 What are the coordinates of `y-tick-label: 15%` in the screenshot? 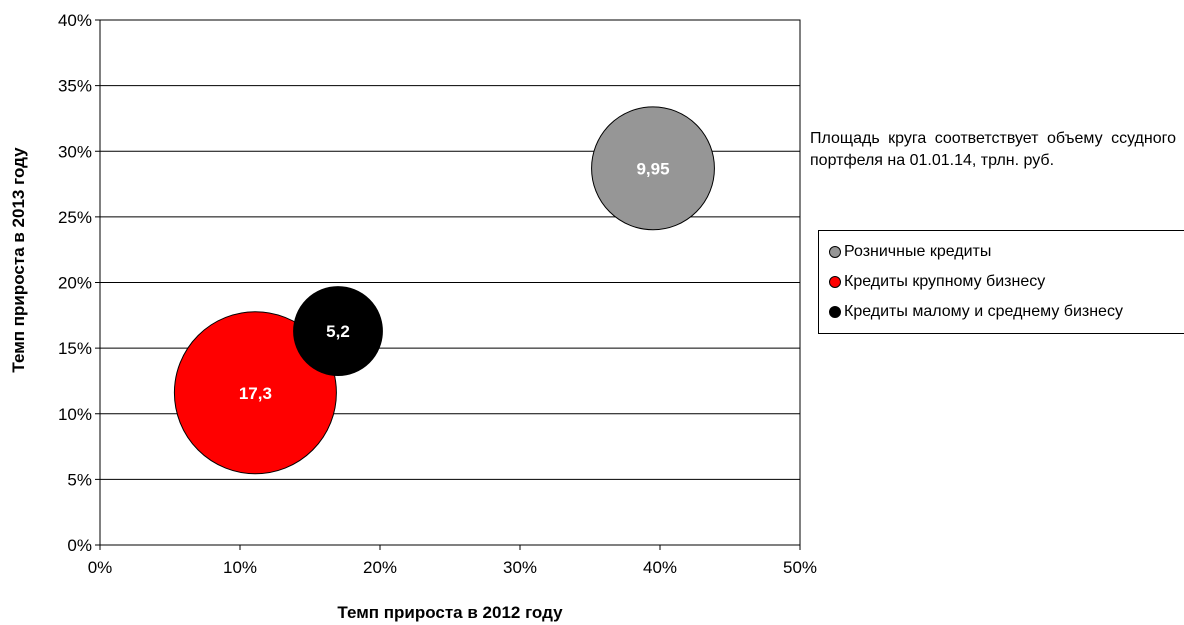 It's located at (75, 348).